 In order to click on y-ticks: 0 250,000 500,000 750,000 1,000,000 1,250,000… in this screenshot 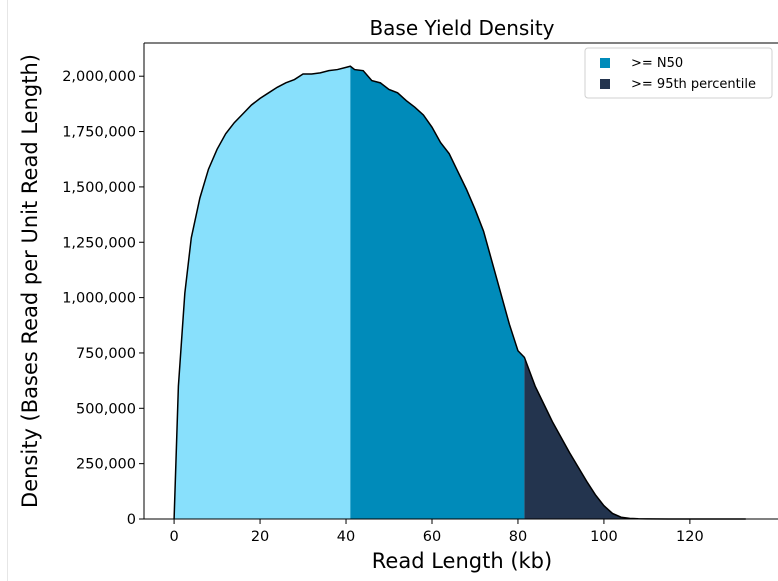, I will do `click(103, 298)`.